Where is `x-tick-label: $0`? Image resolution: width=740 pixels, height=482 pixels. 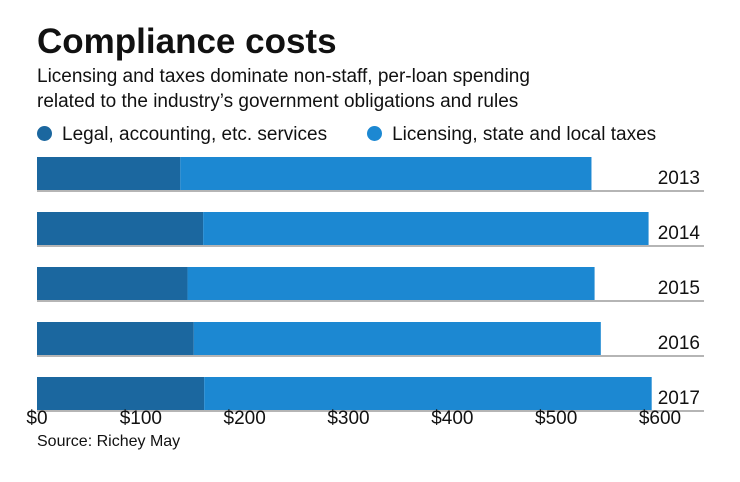 x-tick-label: $0 is located at coordinates (36, 418).